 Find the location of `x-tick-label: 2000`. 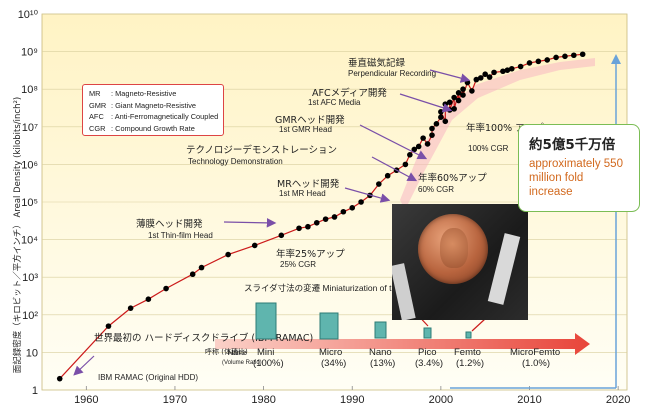

x-tick-label: 2000 is located at coordinates (441, 400).